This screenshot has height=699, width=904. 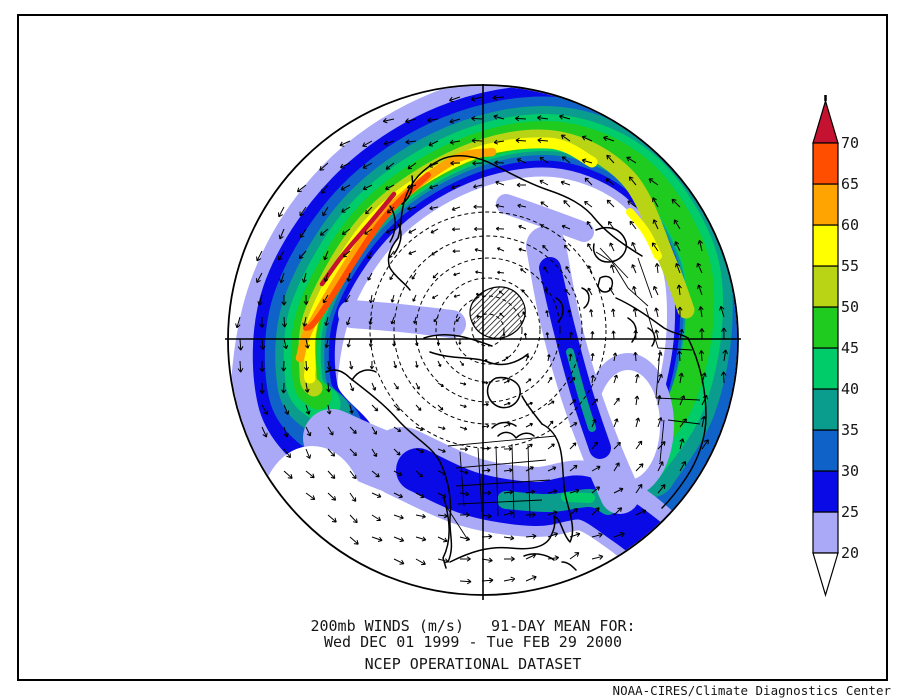 What do you see at coordinates (573, 394) in the screenshot?
I see `country-borders` at bounding box center [573, 394].